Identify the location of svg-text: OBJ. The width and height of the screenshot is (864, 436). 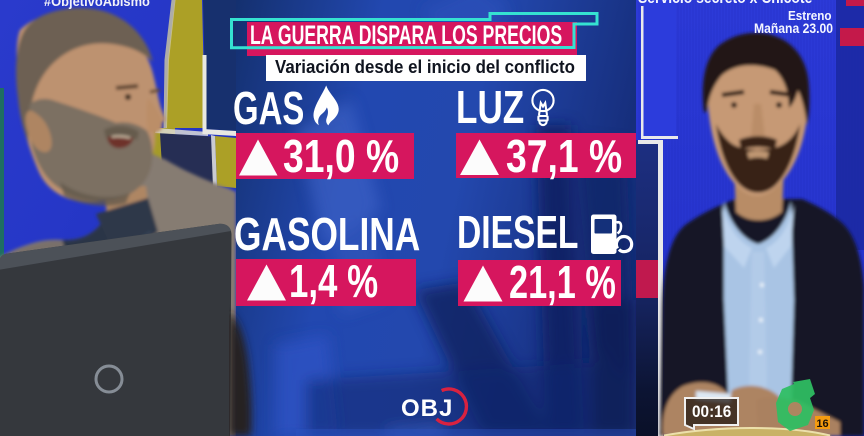
(427, 408).